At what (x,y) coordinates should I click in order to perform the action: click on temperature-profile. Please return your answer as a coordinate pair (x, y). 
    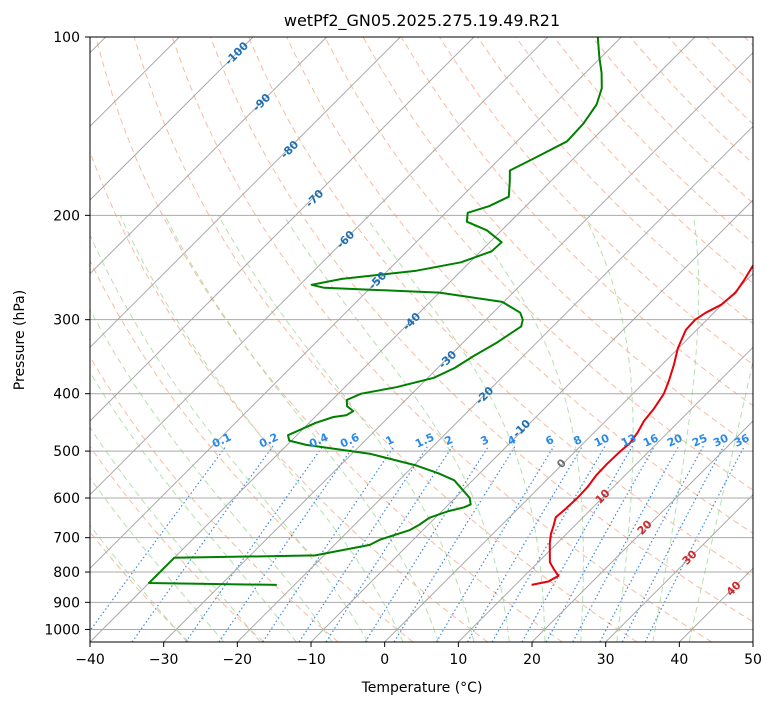
    Looking at the image, I should click on (642, 424).